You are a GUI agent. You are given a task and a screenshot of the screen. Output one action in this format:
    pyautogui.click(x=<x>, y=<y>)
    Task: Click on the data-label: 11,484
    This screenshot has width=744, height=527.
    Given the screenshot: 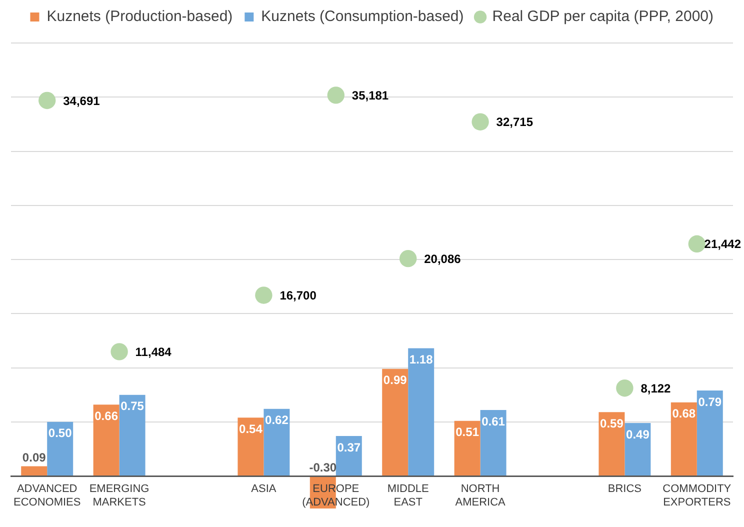 What is the action you would take?
    pyautogui.click(x=153, y=352)
    